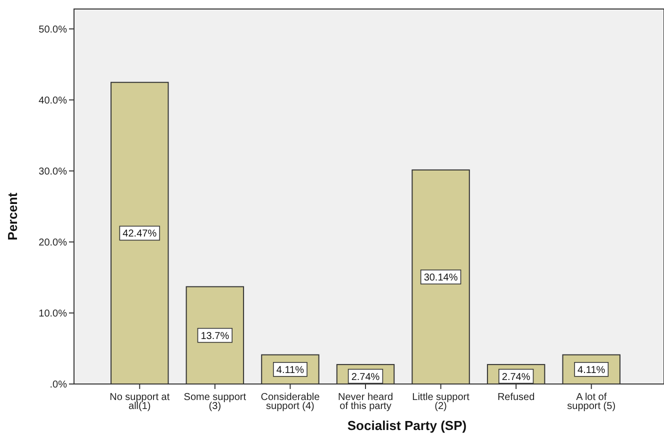 This screenshot has width=664, height=441. I want to click on x-tick-label: No support at all(1), so click(140, 402).